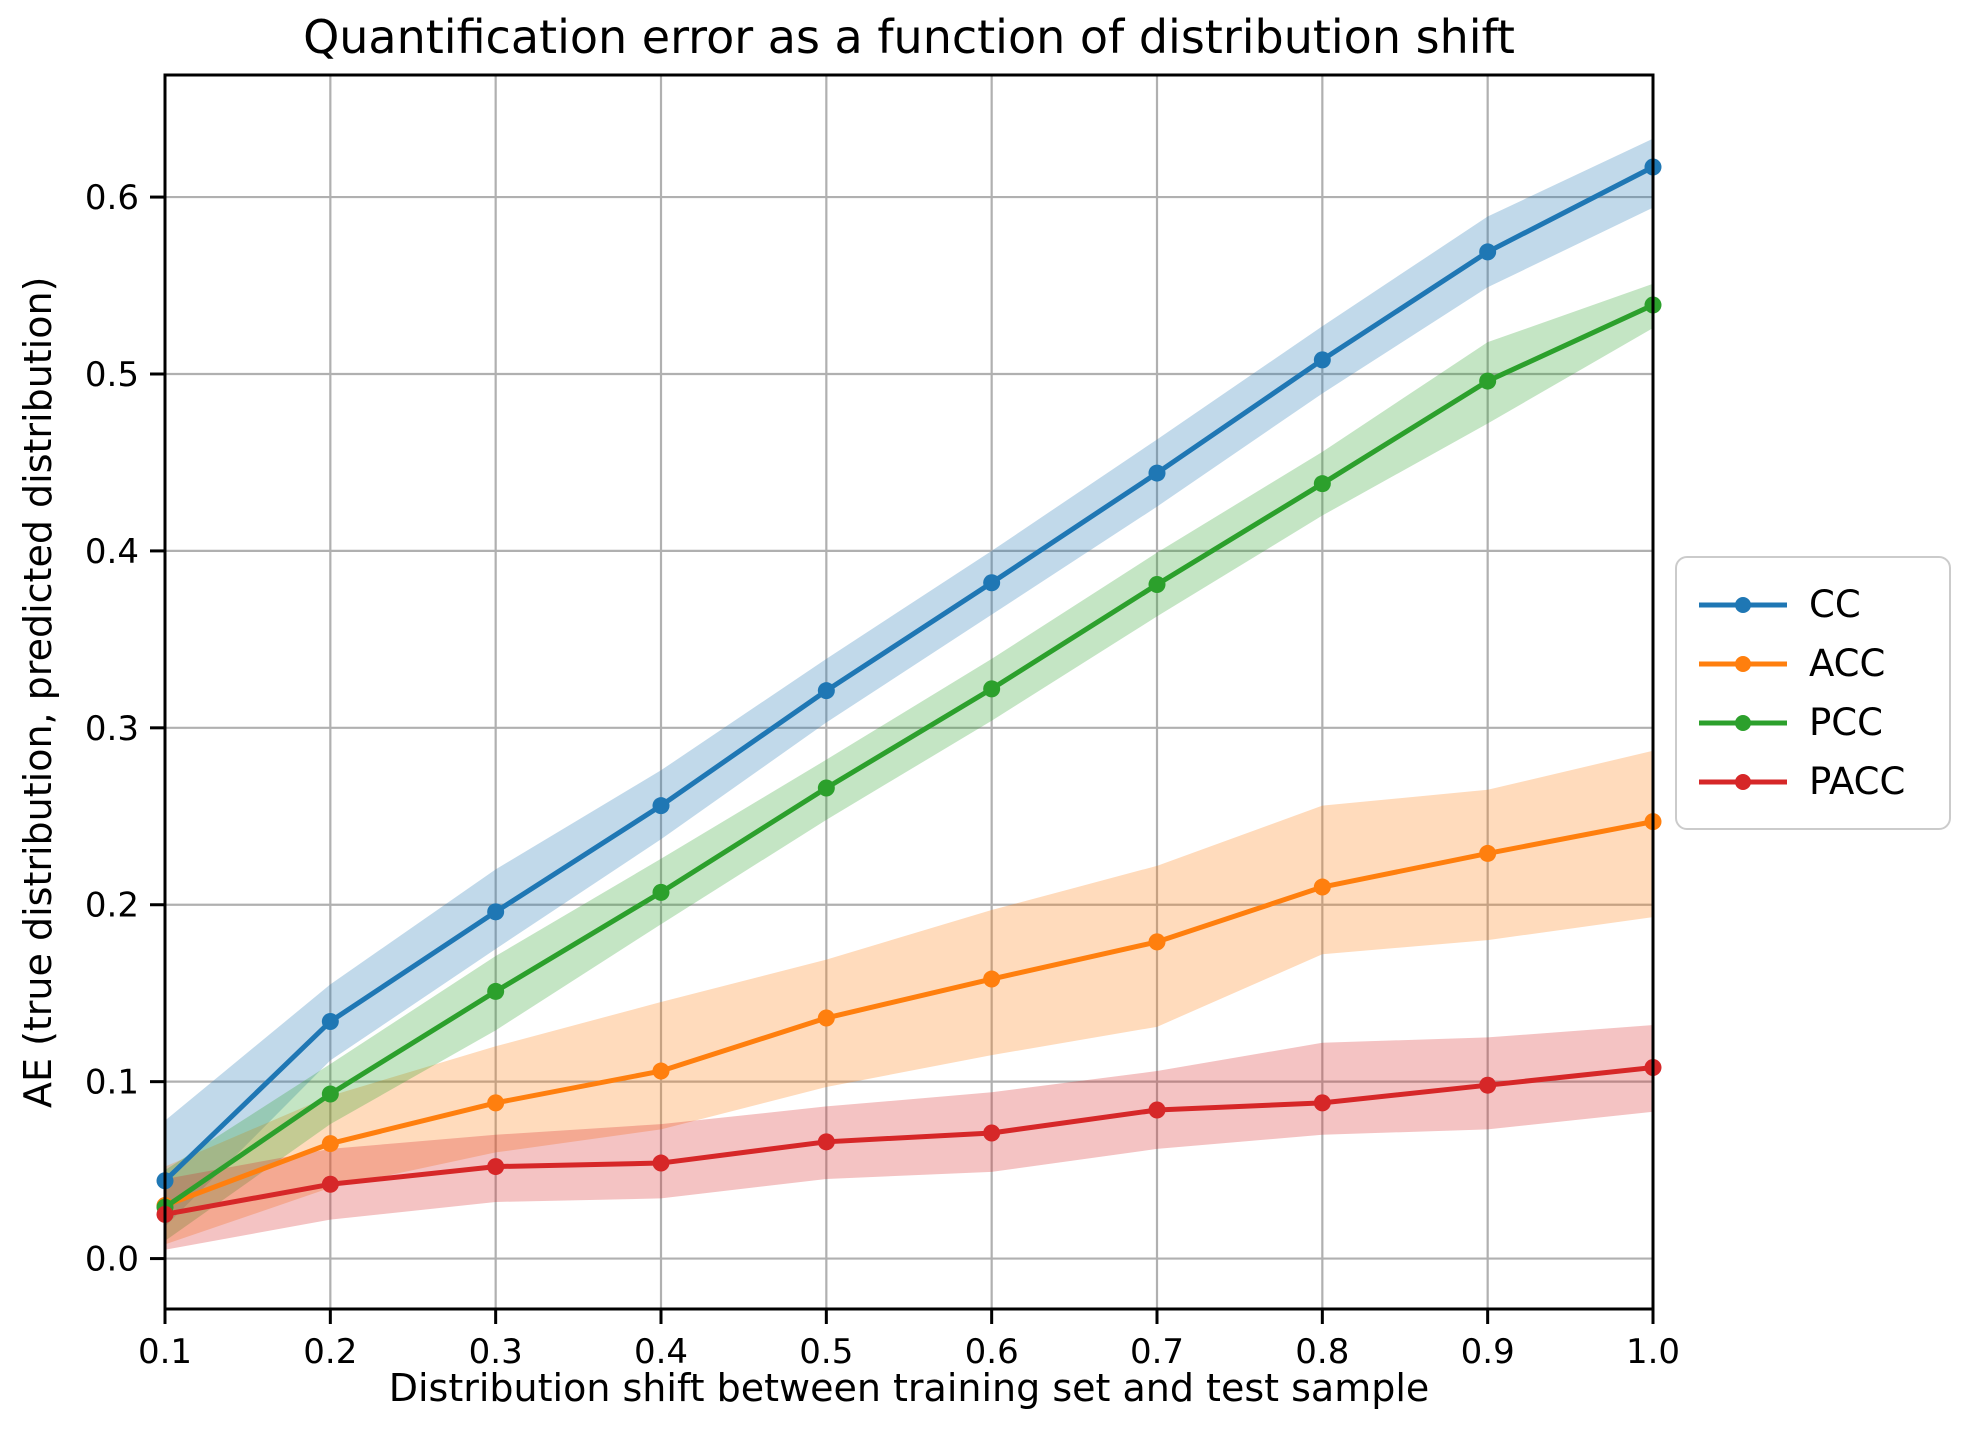 This screenshot has width=1969, height=1446. Describe the element at coordinates (330, 1352) in the screenshot. I see `x-tick-label: 0.2` at that location.